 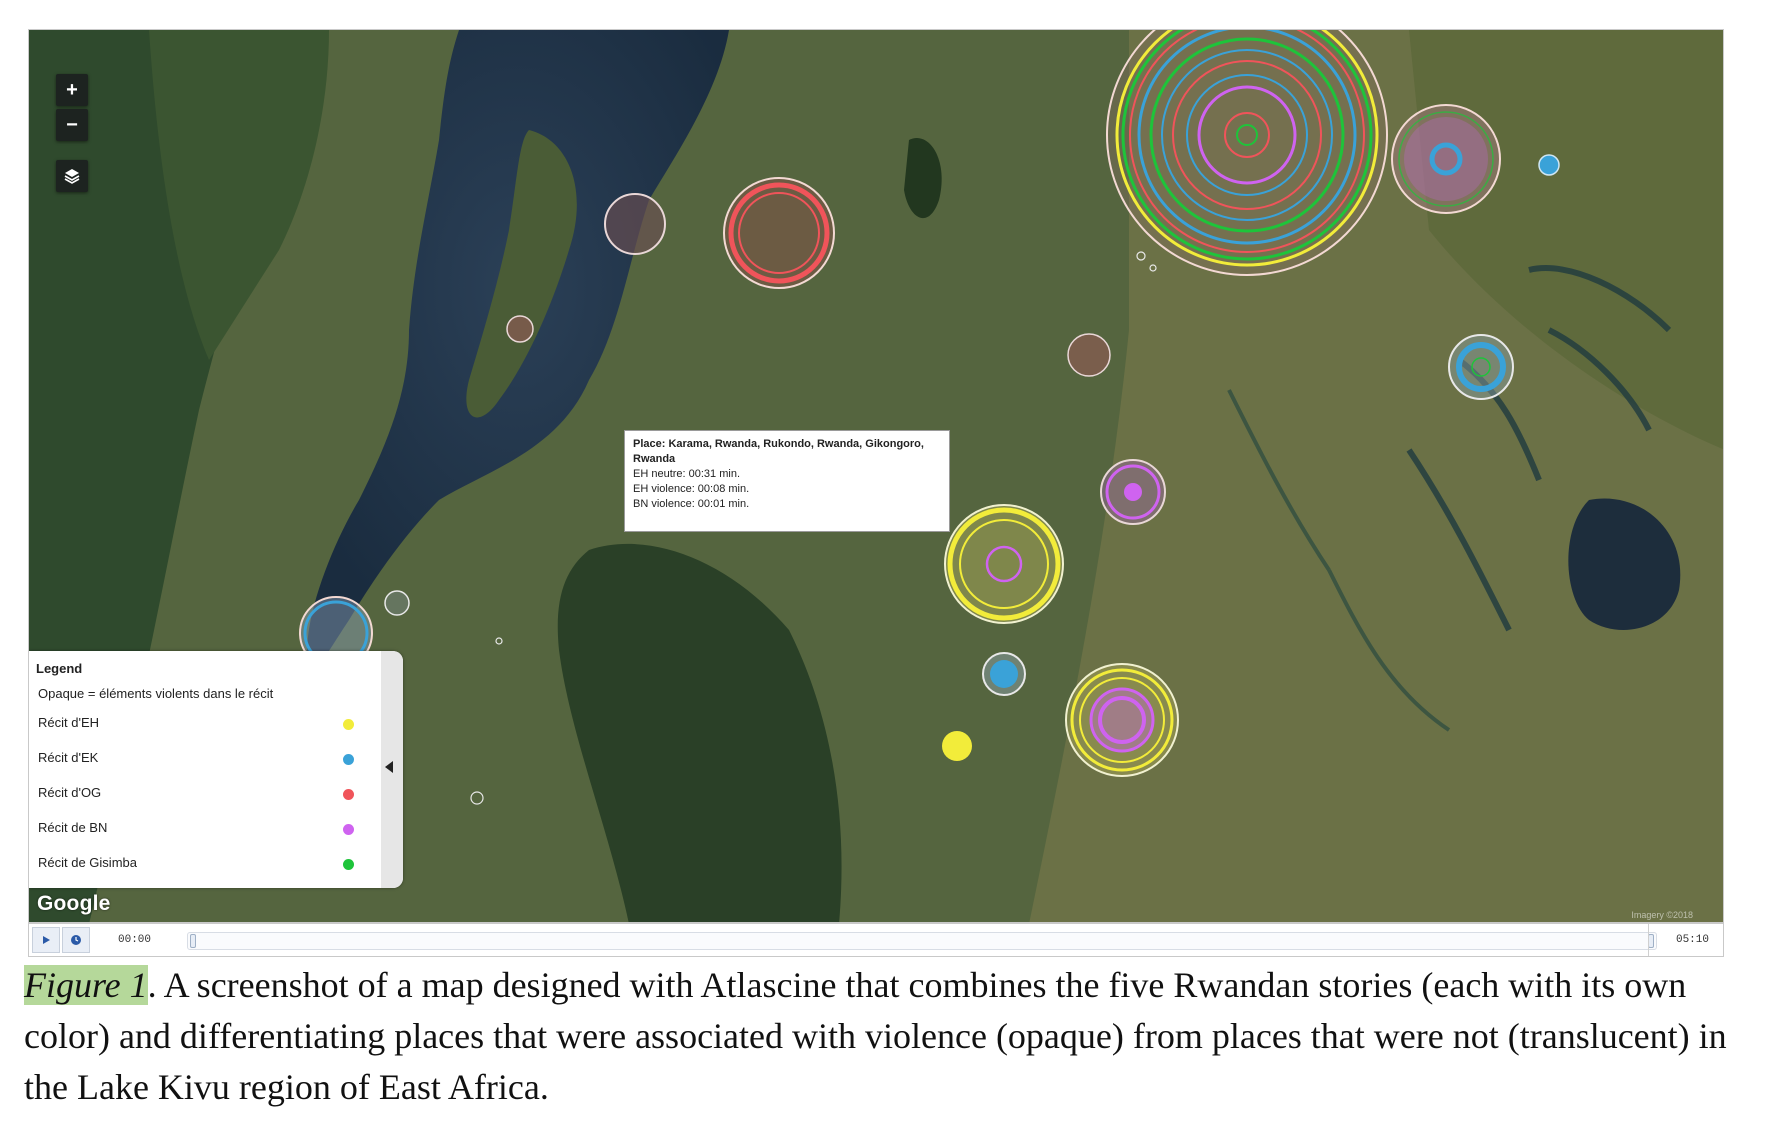 I want to click on play-button, so click(x=46, y=940).